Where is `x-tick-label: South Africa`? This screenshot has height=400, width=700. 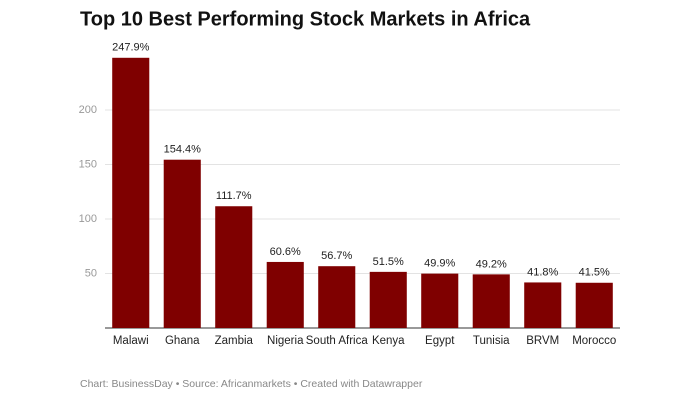 x-tick-label: South Africa is located at coordinates (336, 341).